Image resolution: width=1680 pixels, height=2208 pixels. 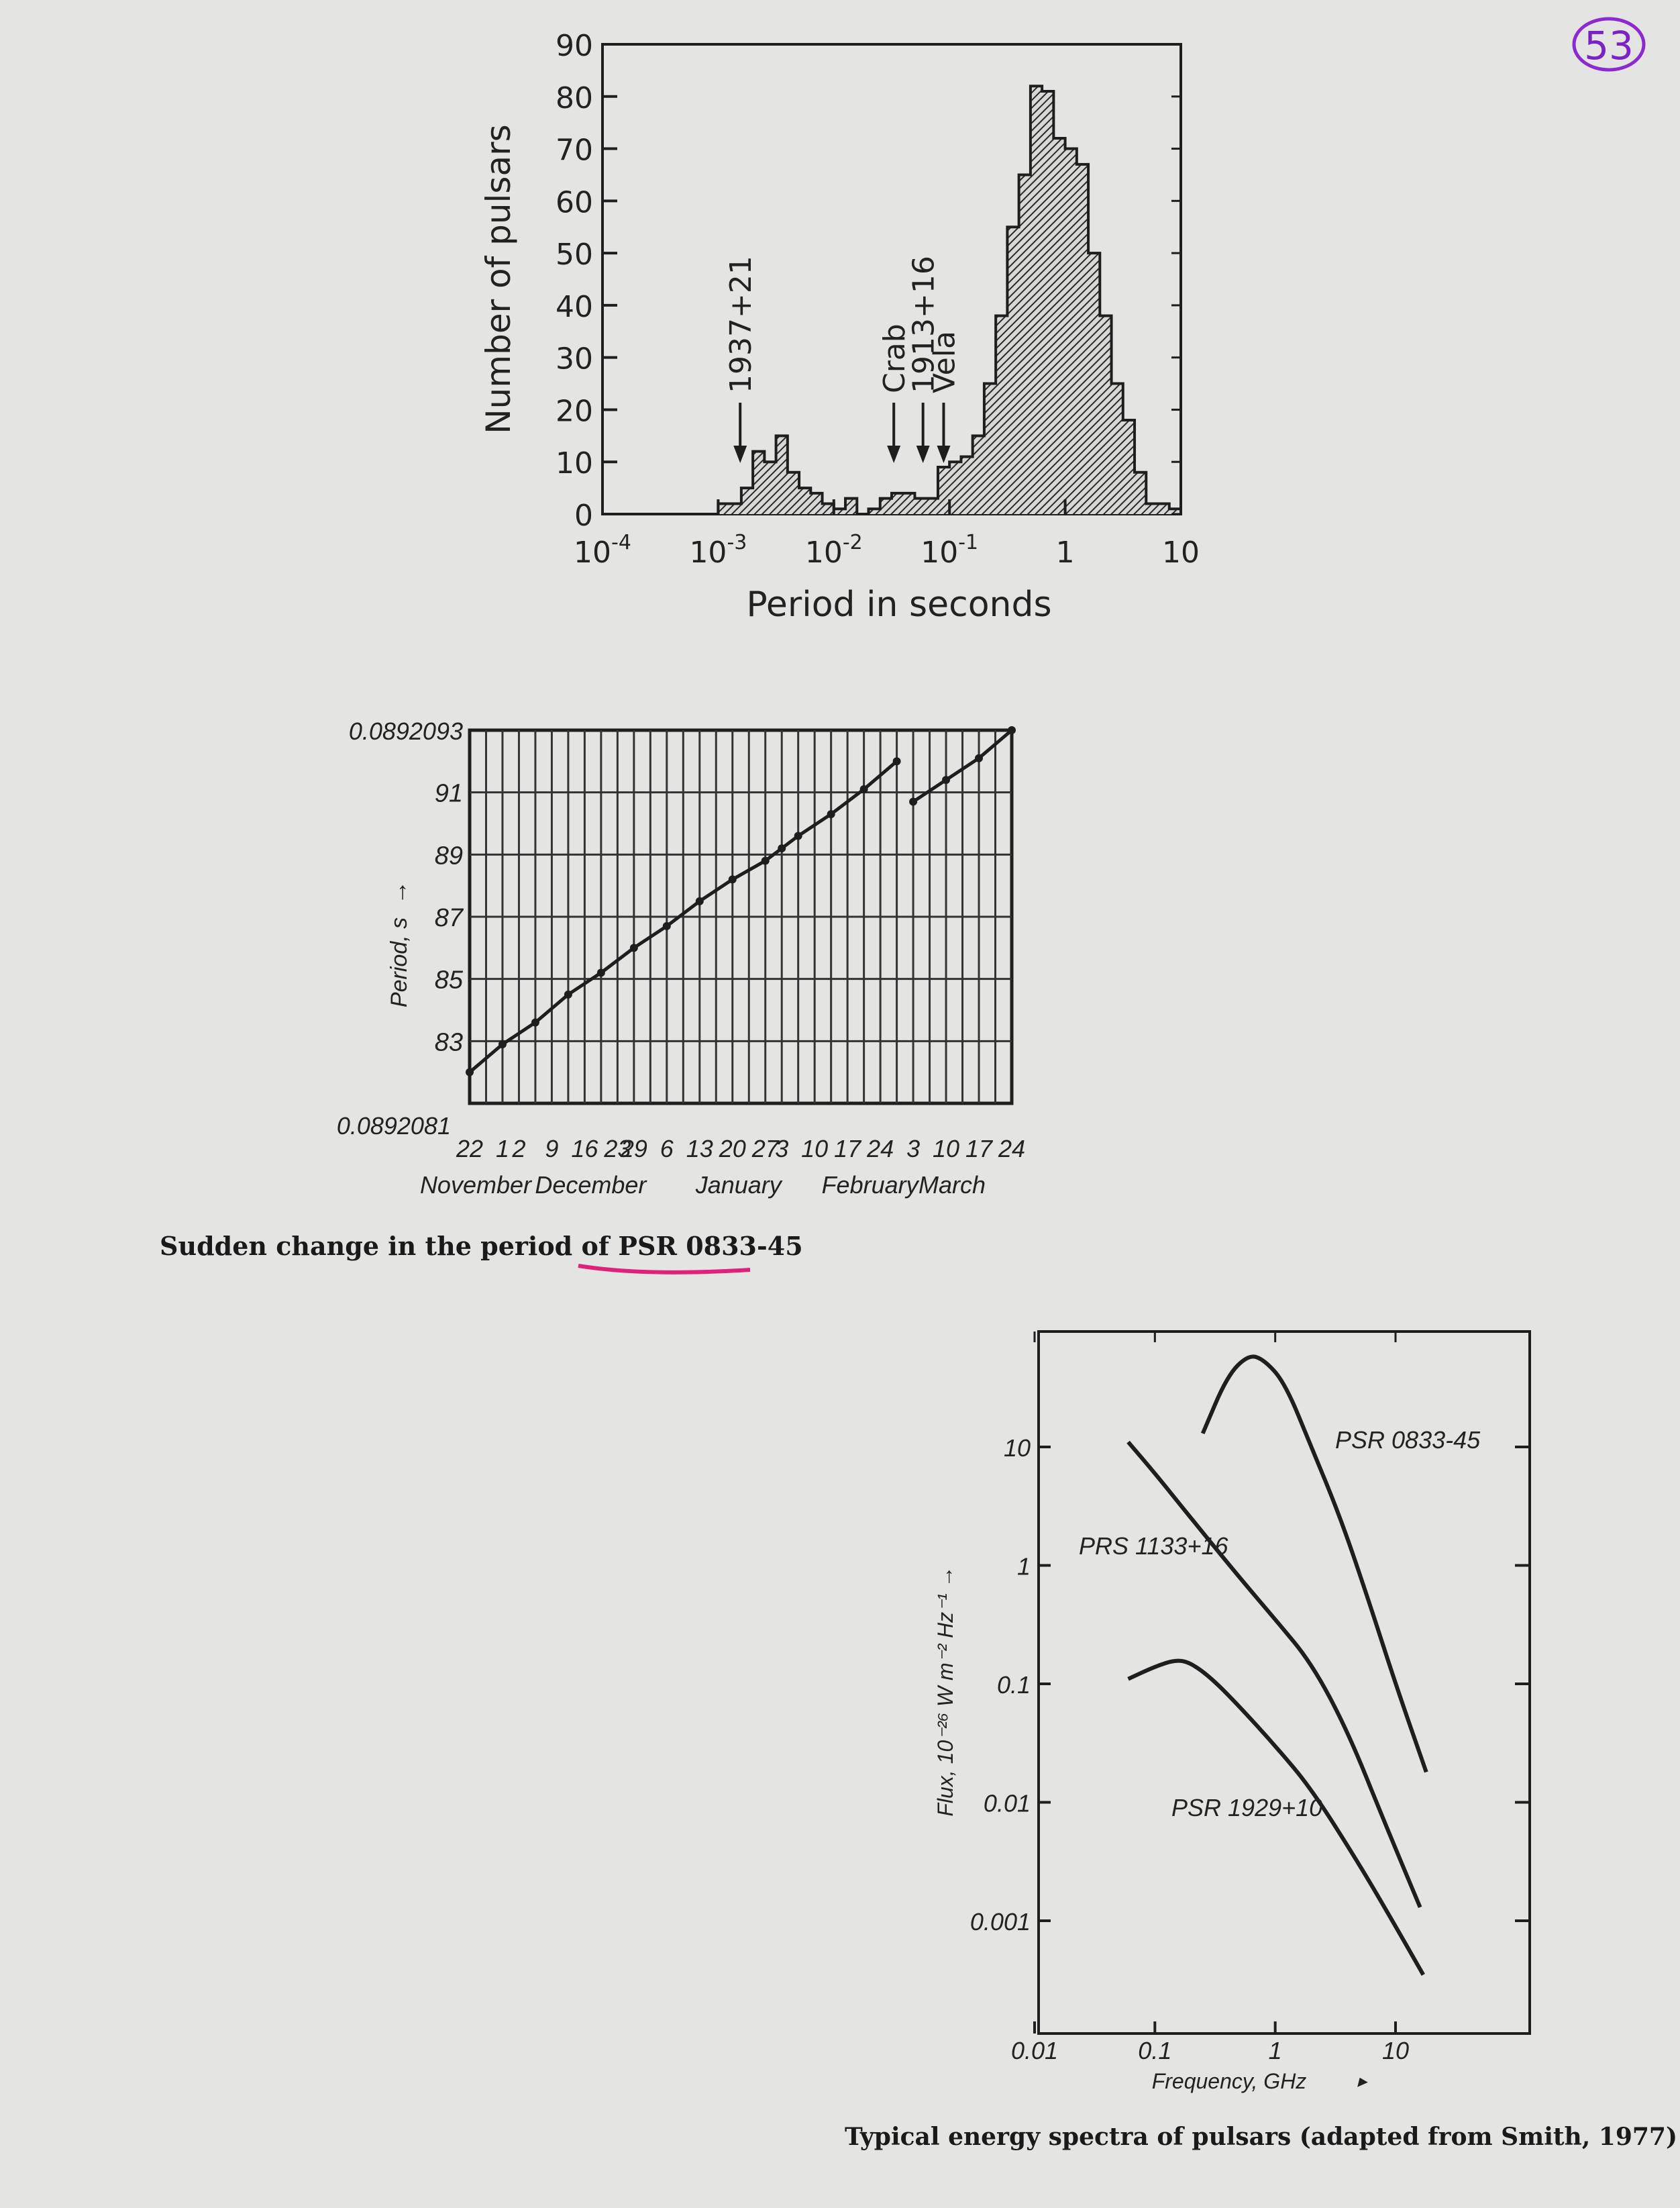 What do you see at coordinates (575, 464) in the screenshot?
I see `histogram-y-tick-label: 10` at bounding box center [575, 464].